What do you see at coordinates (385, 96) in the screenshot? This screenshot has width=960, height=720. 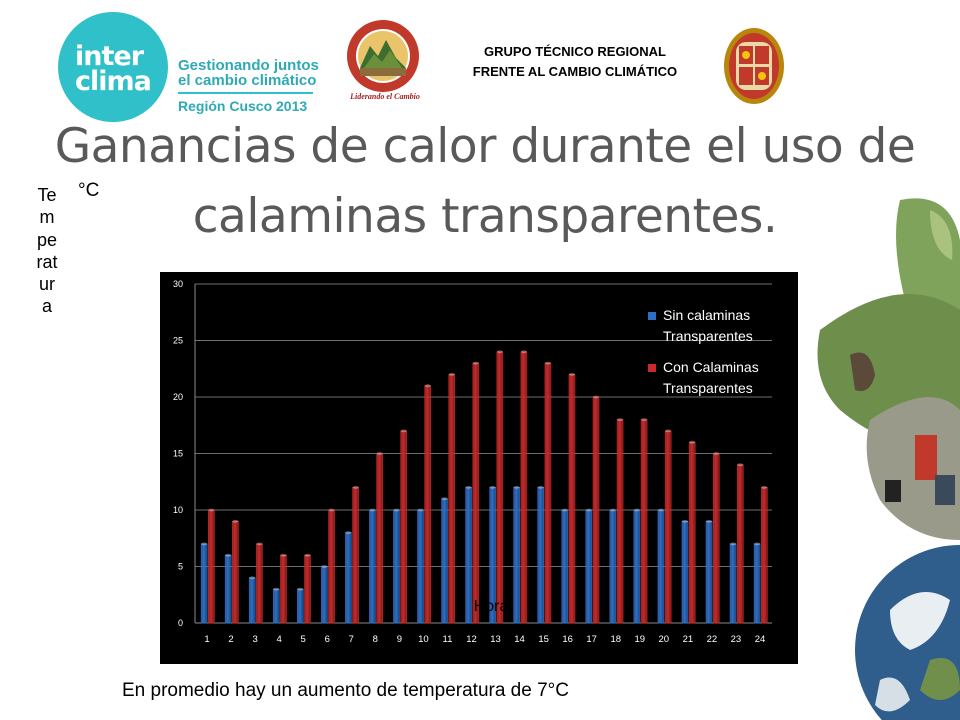 I see `seal-motto: Liderando el Cambio` at bounding box center [385, 96].